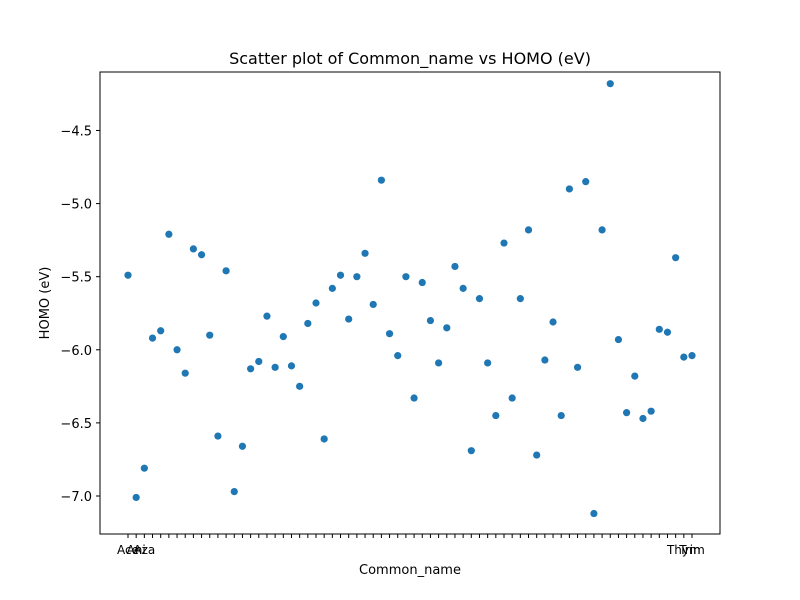 This screenshot has height=600, width=800. What do you see at coordinates (76, 278) in the screenshot?
I see `y-tick-label: −5.5` at bounding box center [76, 278].